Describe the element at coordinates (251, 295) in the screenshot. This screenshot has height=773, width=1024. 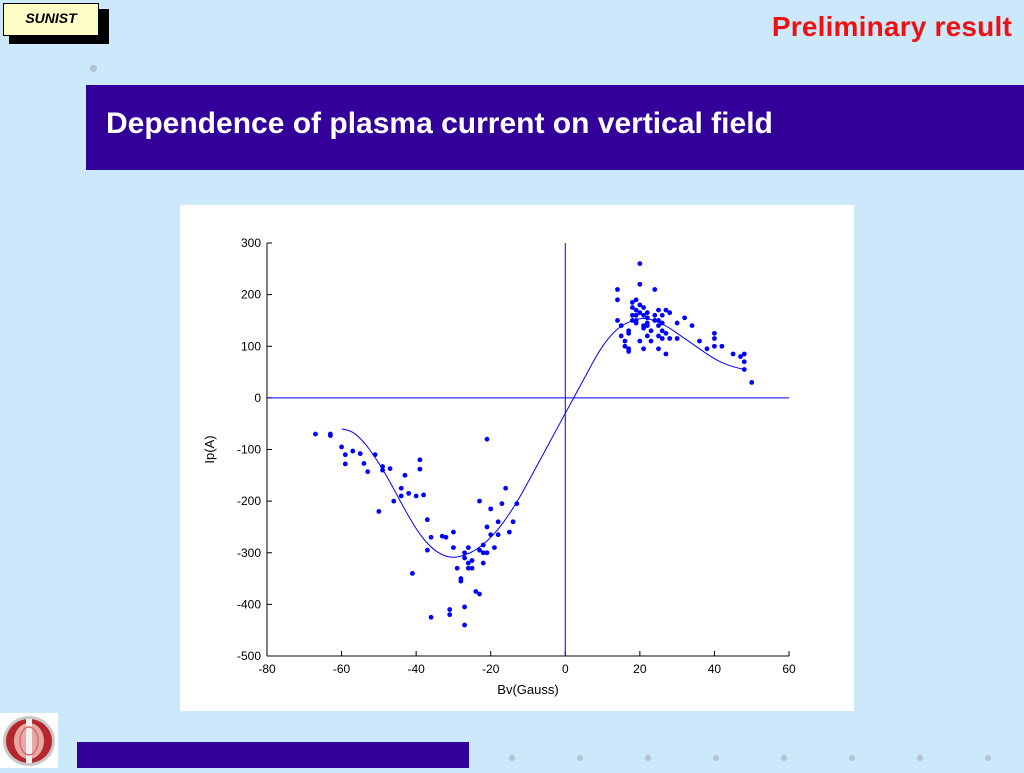
I see `y-tick-label: 200` at that location.